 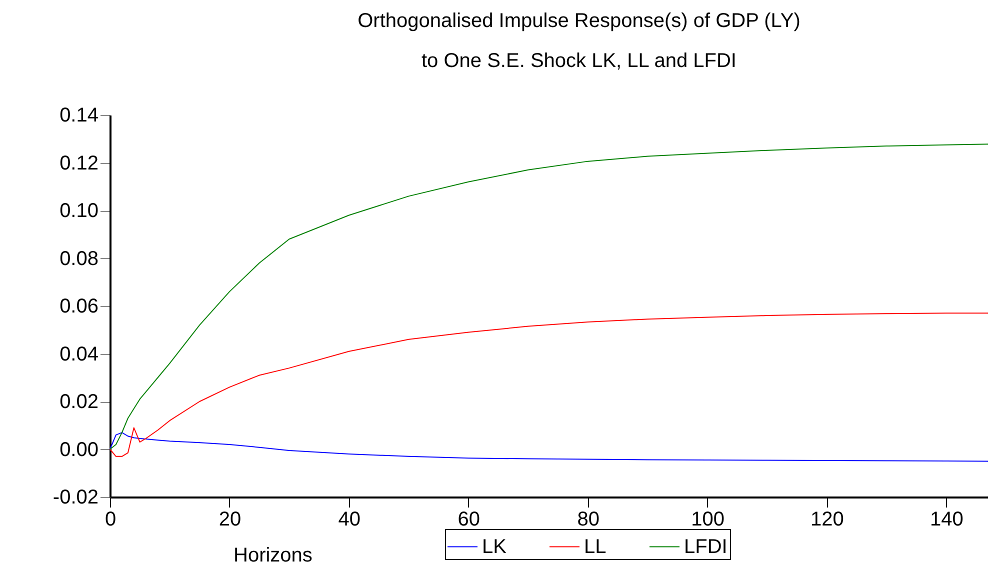 I want to click on x-tick-label: 40, so click(x=349, y=519).